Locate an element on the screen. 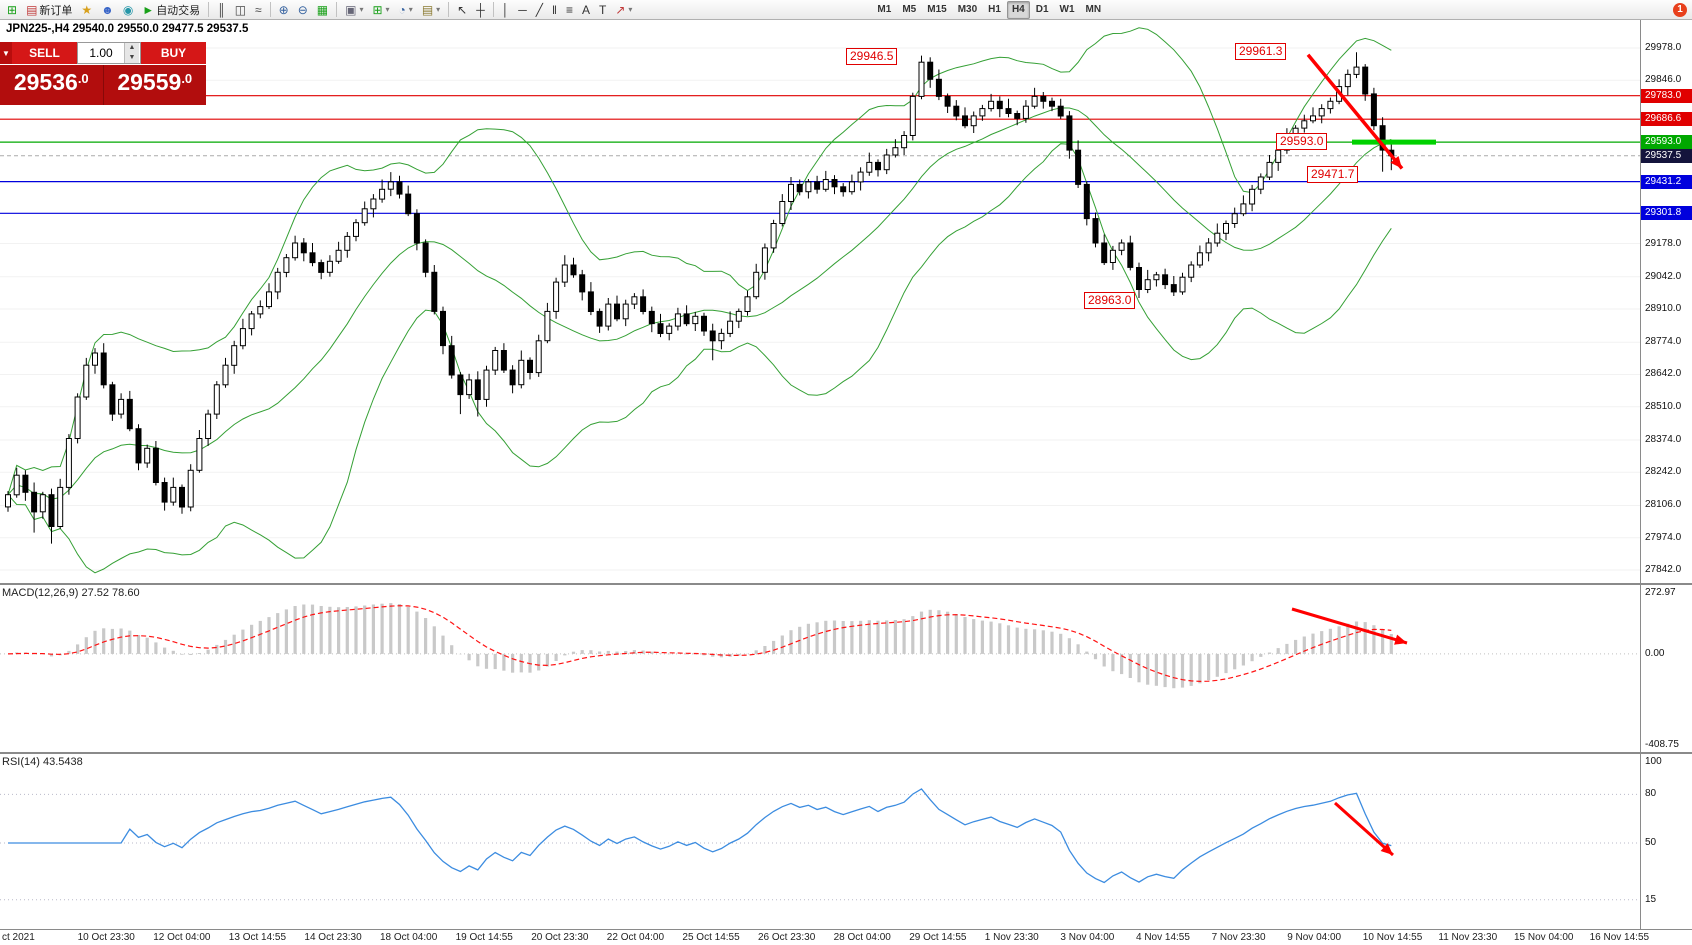 This screenshot has height=945, width=1692. zoom-in-icon: ⊕ is located at coordinates (283, 9).